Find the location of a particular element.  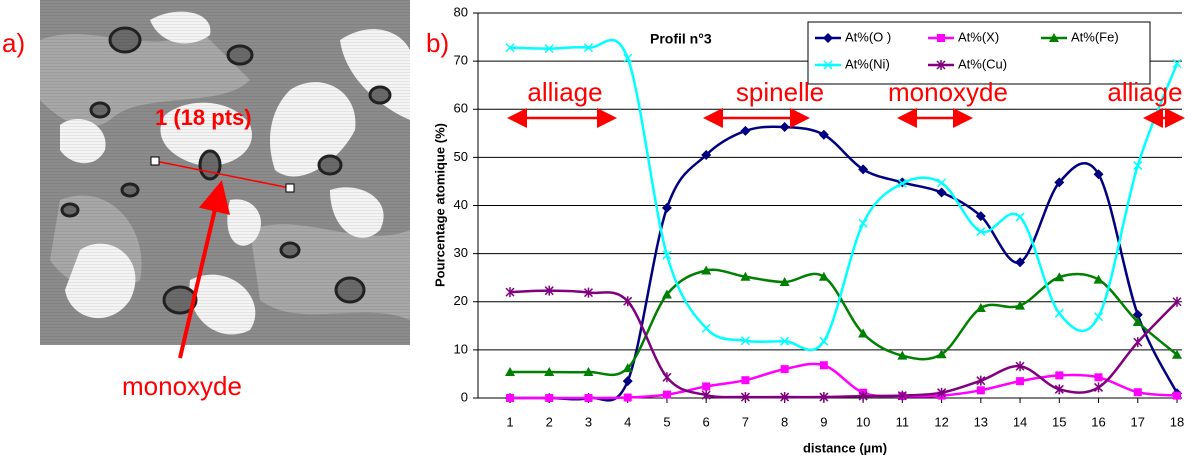

panel-label: a) is located at coordinates (13, 43).